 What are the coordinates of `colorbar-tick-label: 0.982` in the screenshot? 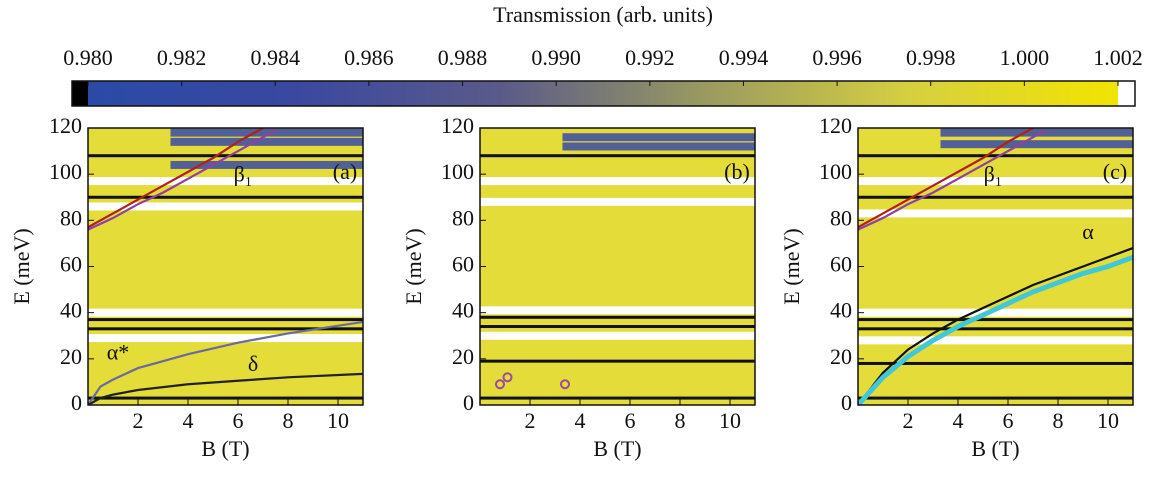 It's located at (182, 57).